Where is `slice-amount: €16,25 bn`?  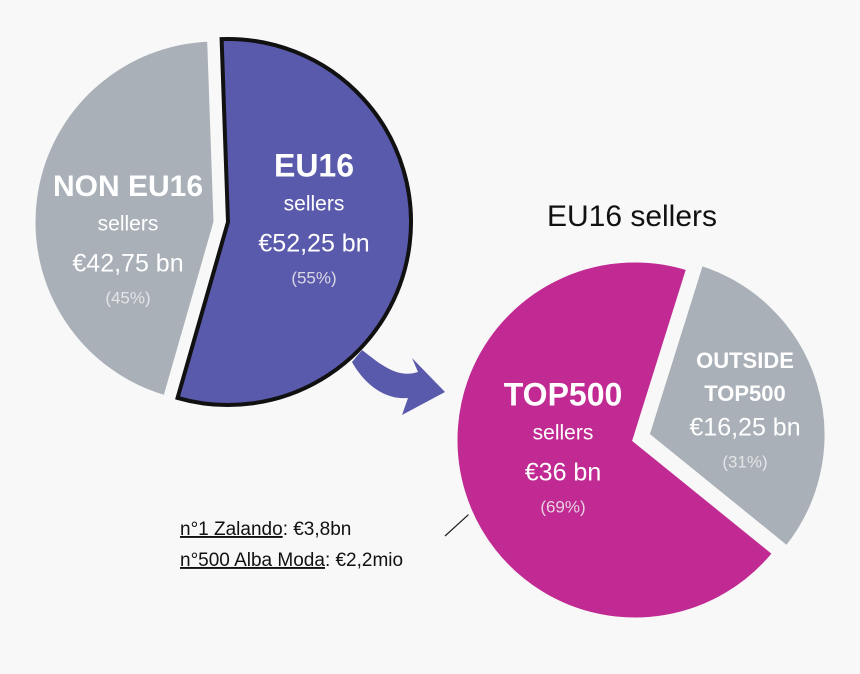 slice-amount: €16,25 bn is located at coordinates (744, 428).